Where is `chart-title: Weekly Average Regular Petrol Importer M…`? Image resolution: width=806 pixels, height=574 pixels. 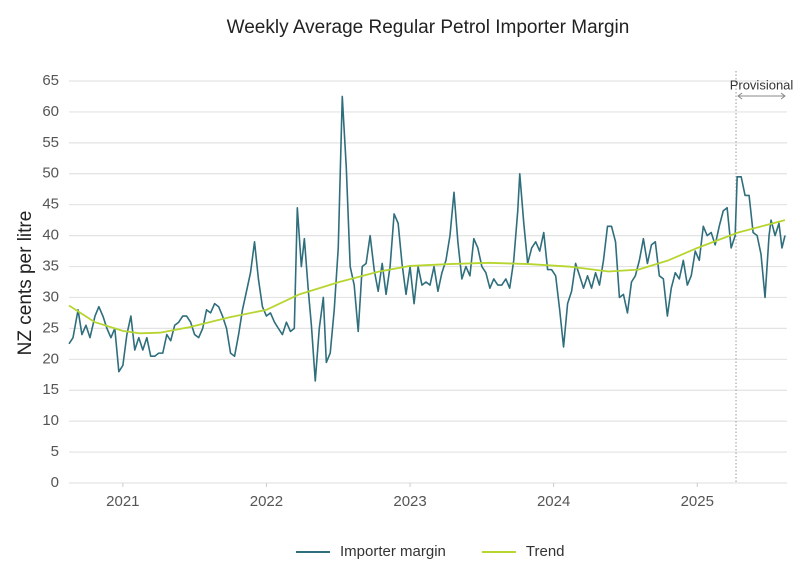
chart-title: Weekly Average Regular Petrol Importer M… is located at coordinates (428, 27).